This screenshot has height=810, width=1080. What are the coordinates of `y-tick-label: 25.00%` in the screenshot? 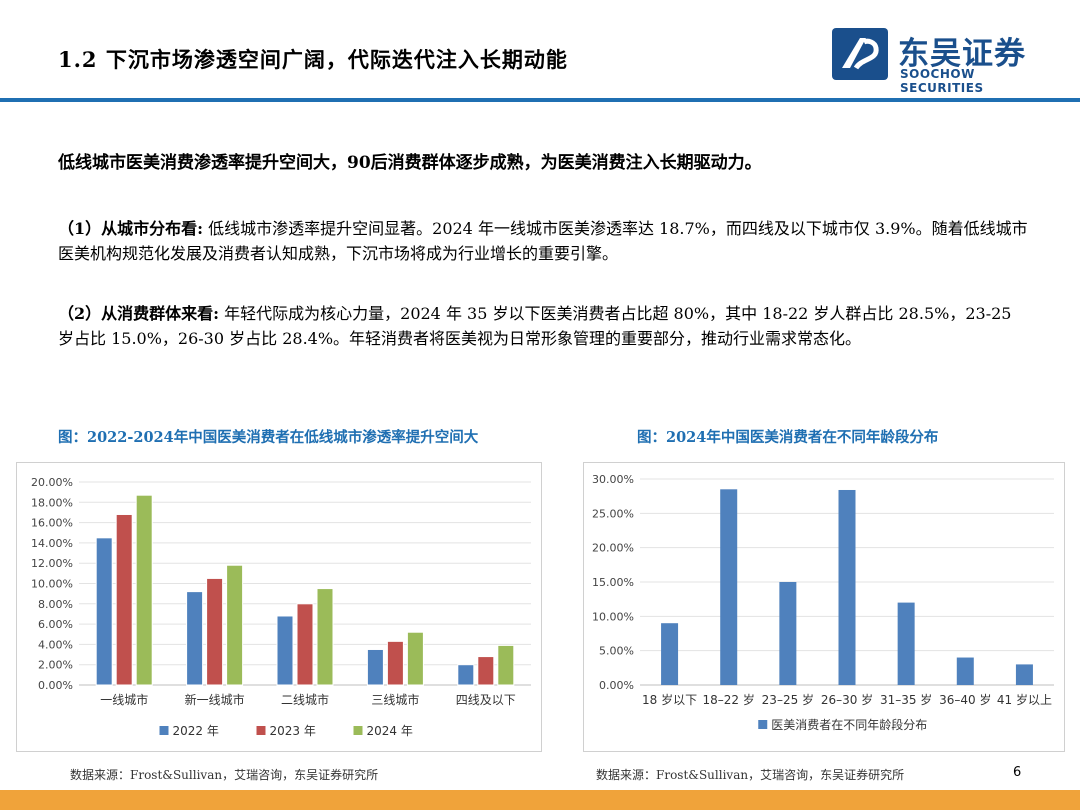 It's located at (613, 513).